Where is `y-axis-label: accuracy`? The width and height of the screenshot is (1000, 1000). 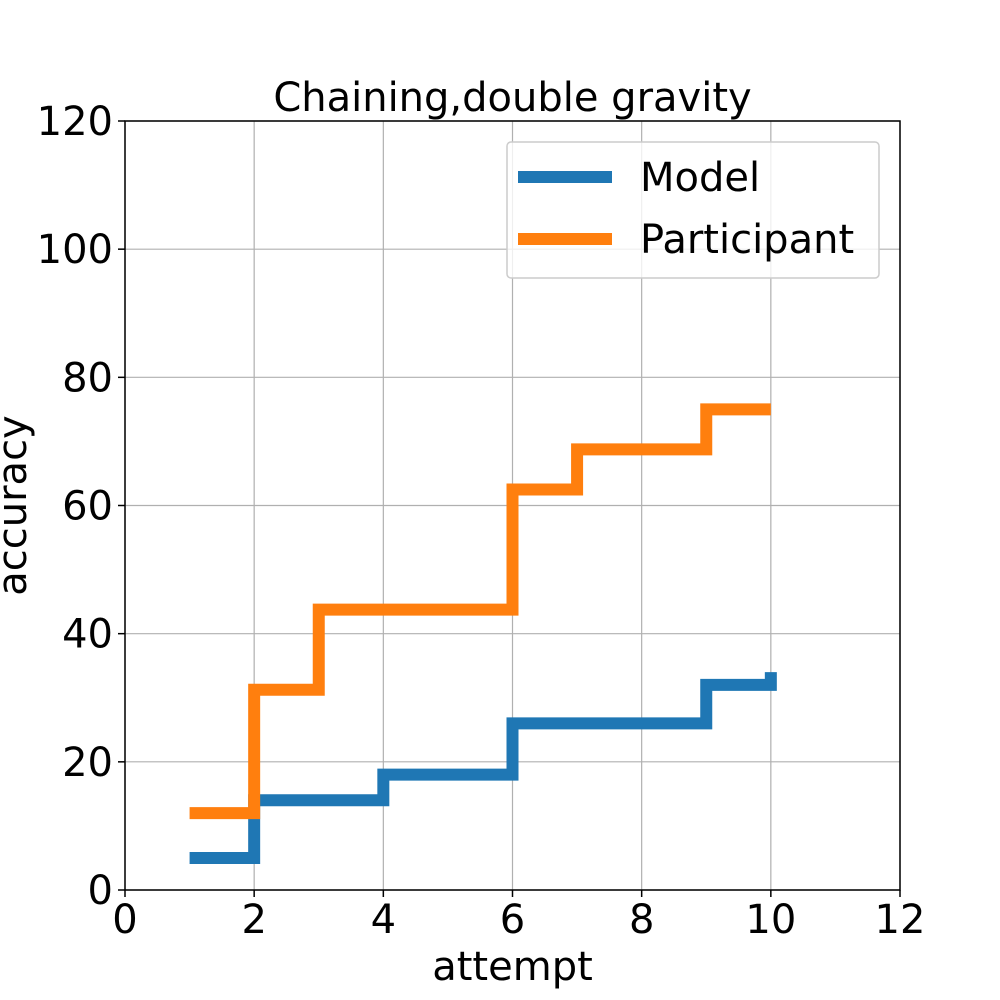
y-axis-label: accuracy is located at coordinates (18, 505).